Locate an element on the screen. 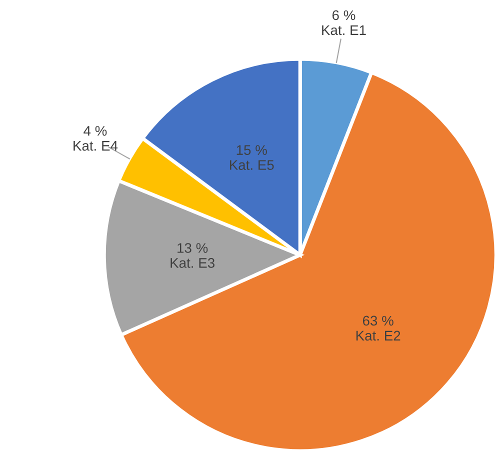  slice-label: Kat. E4 is located at coordinates (96, 146).